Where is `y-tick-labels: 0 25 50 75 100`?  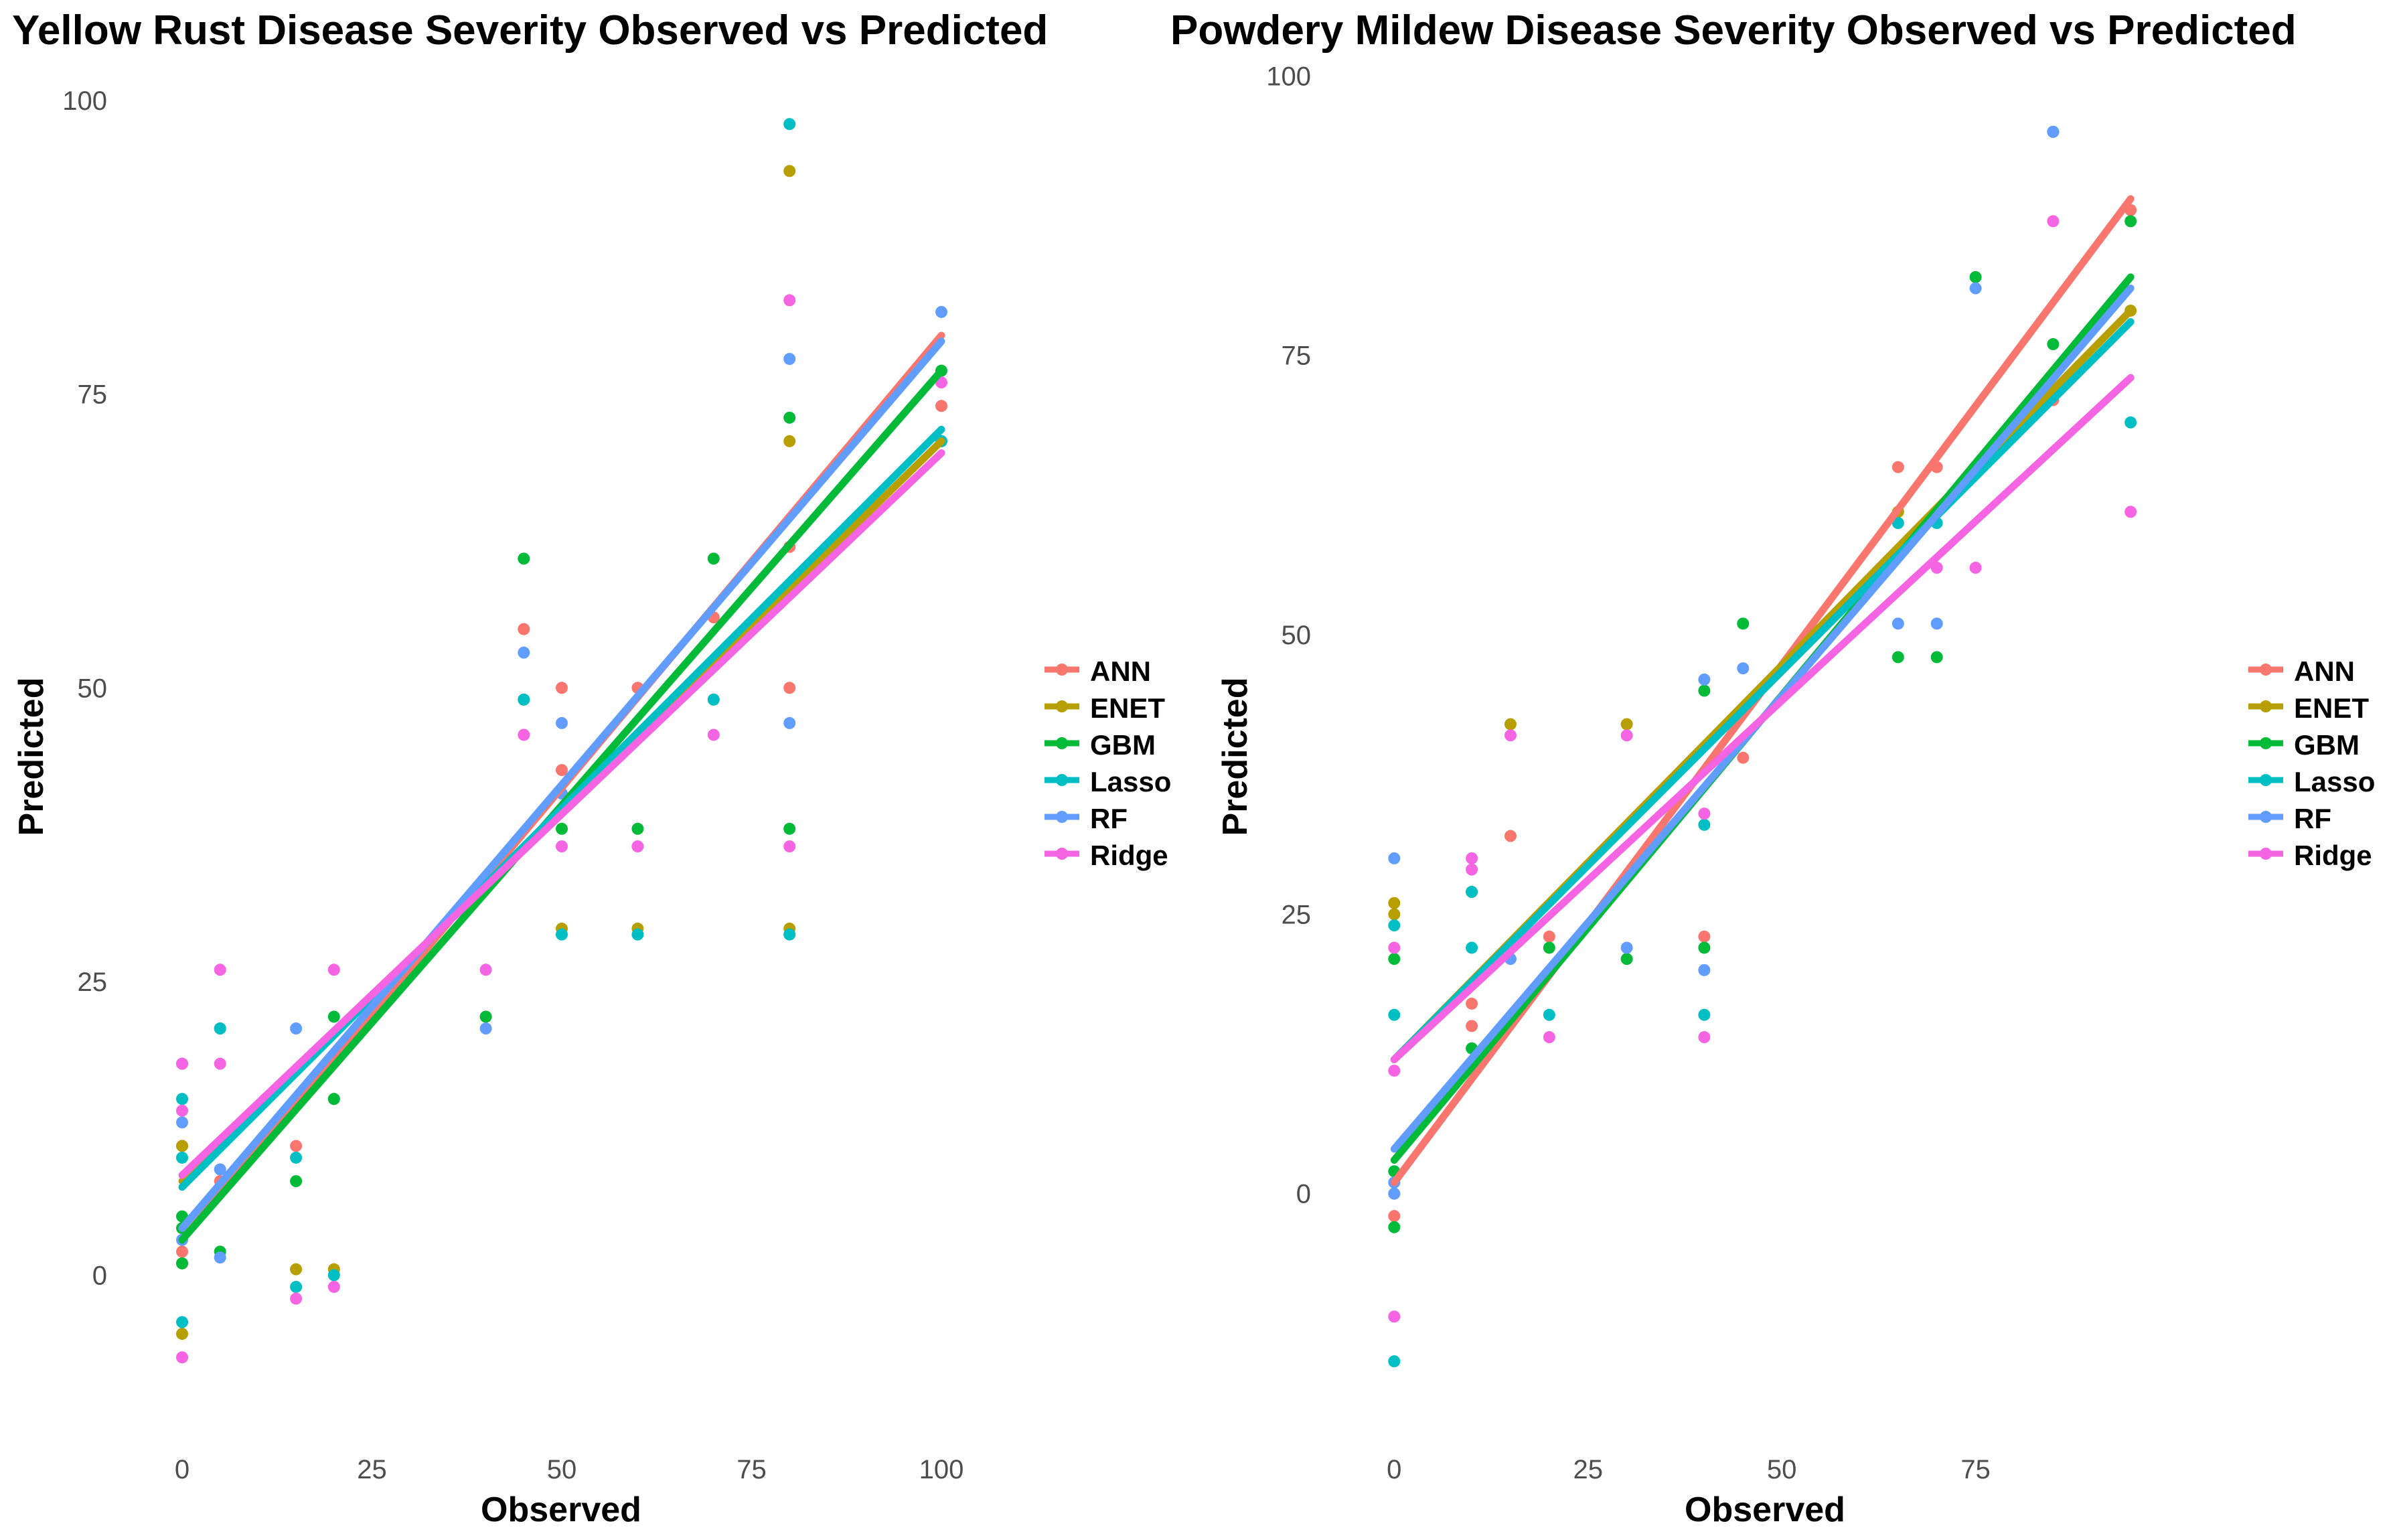 y-tick-labels: 0 25 50 75 100 is located at coordinates (1288, 635).